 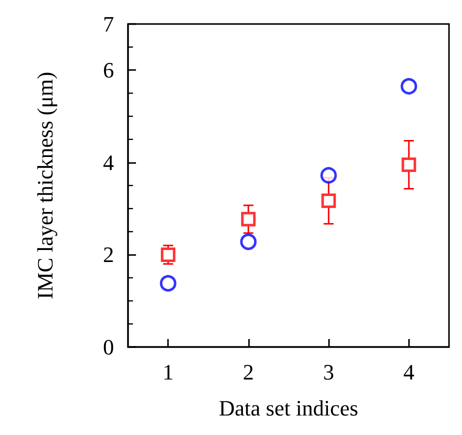 I want to click on x-axis-title: Data set indices, so click(x=288, y=408).